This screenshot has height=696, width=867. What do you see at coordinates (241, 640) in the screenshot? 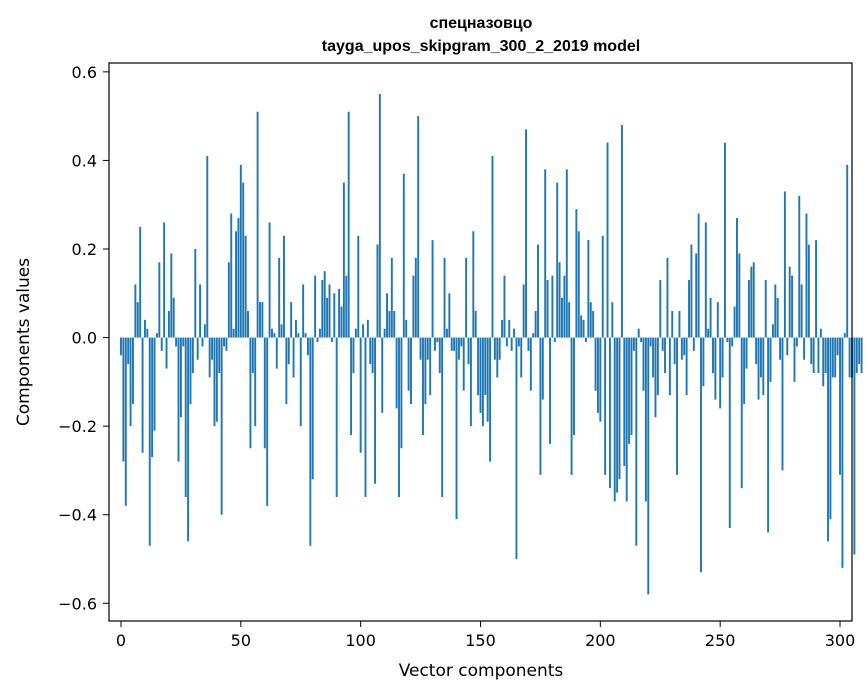
I see `x-tick-label: 50` at bounding box center [241, 640].